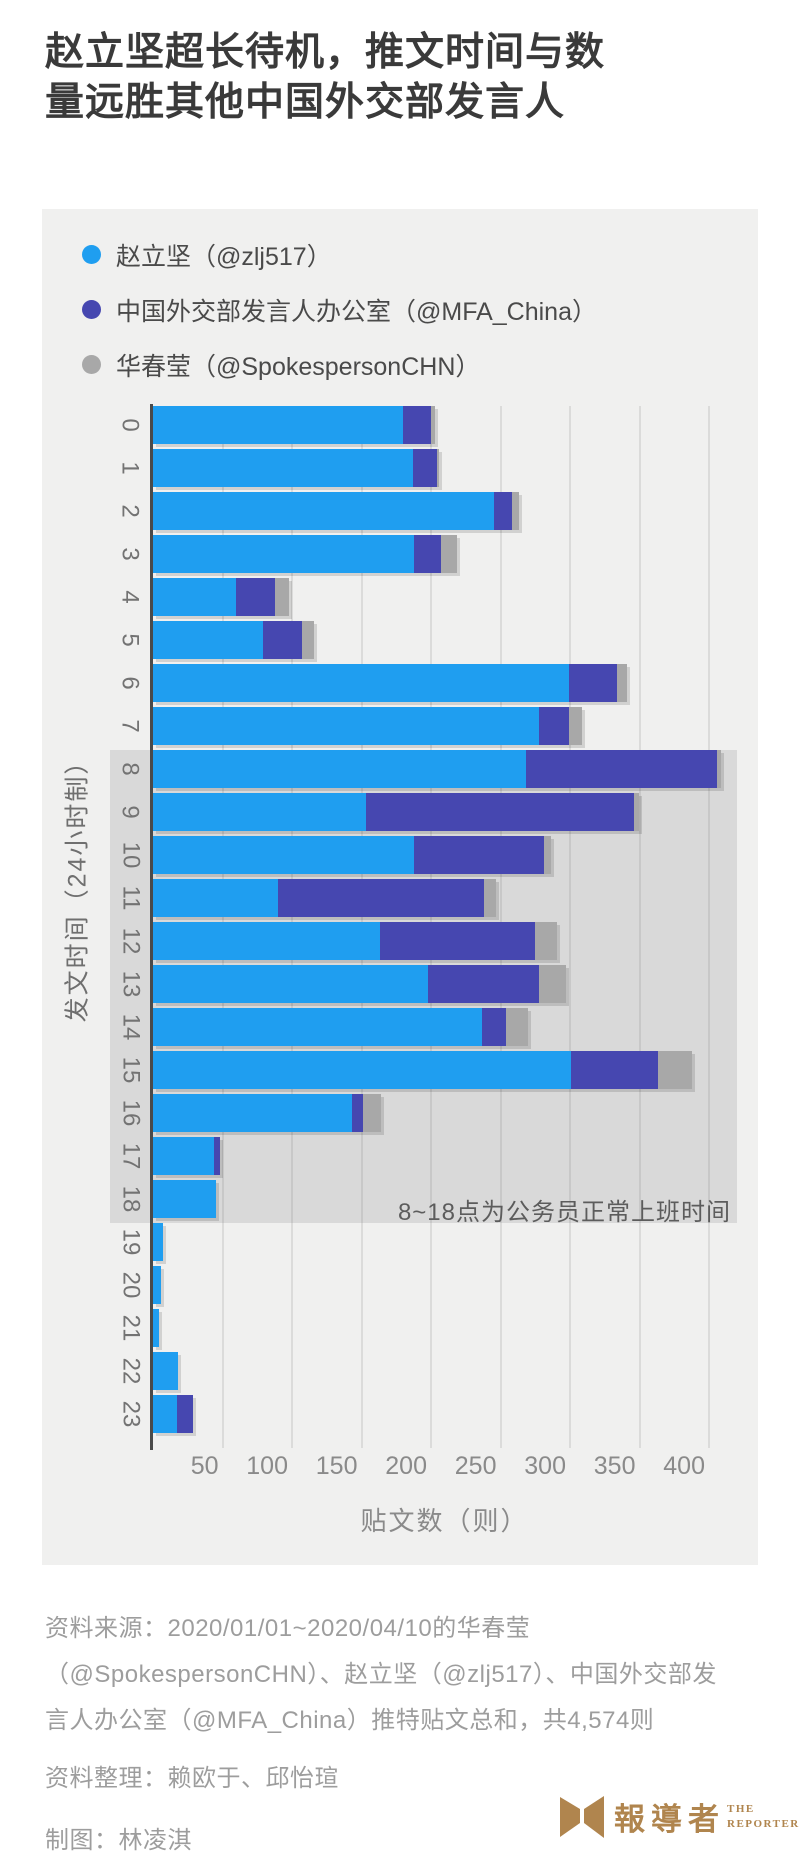 The image size is (800, 1864). What do you see at coordinates (406, 1466) in the screenshot?
I see `x-tick-label: 200` at bounding box center [406, 1466].